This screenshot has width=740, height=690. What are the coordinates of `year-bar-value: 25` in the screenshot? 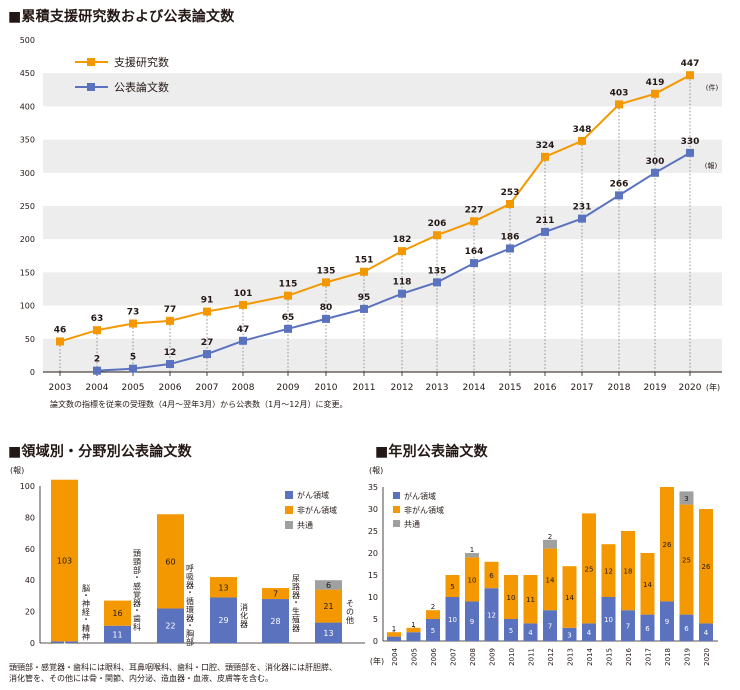 It's located at (686, 561).